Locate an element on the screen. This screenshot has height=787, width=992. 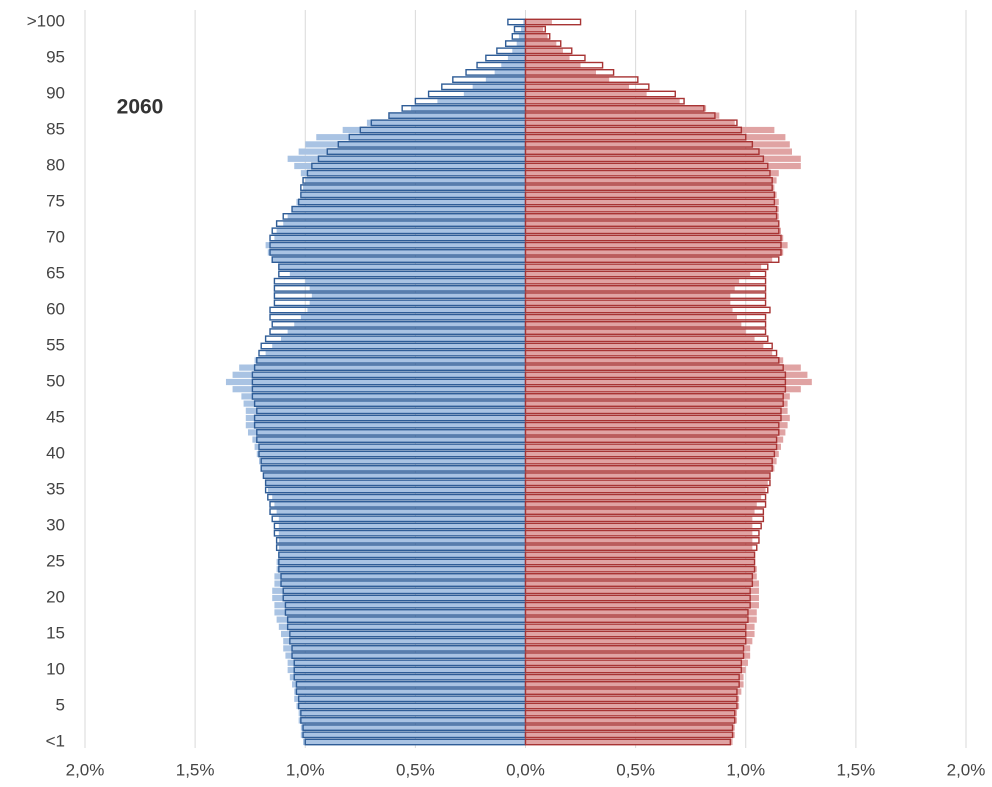
y-tick-label: 45 is located at coordinates (55, 416).